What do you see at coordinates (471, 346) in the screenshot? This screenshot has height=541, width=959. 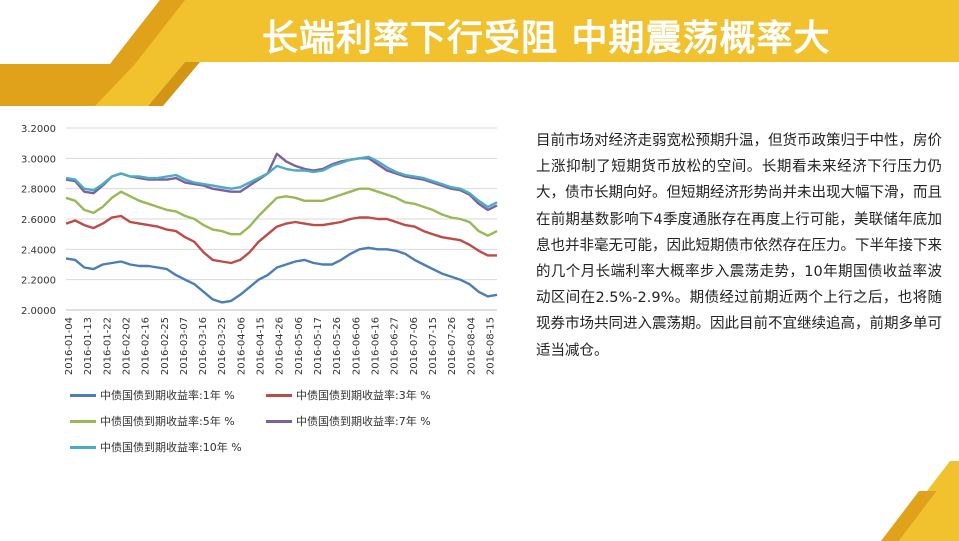 I see `x-tick-label: 2016-08-04` at bounding box center [471, 346].